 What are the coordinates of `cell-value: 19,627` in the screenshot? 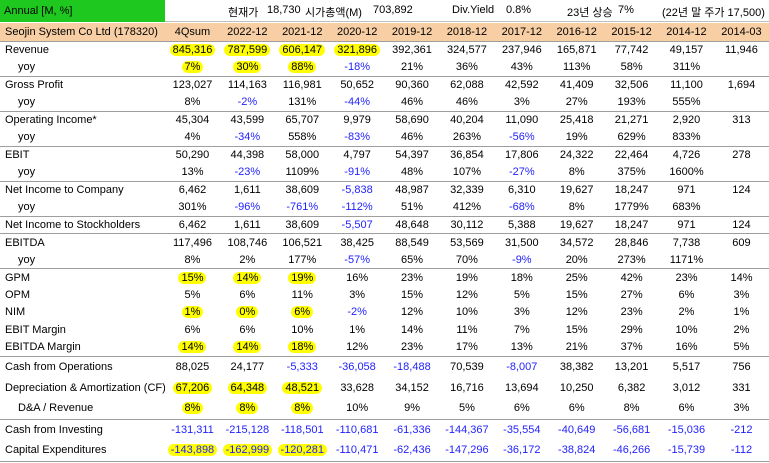 It's located at (576, 224).